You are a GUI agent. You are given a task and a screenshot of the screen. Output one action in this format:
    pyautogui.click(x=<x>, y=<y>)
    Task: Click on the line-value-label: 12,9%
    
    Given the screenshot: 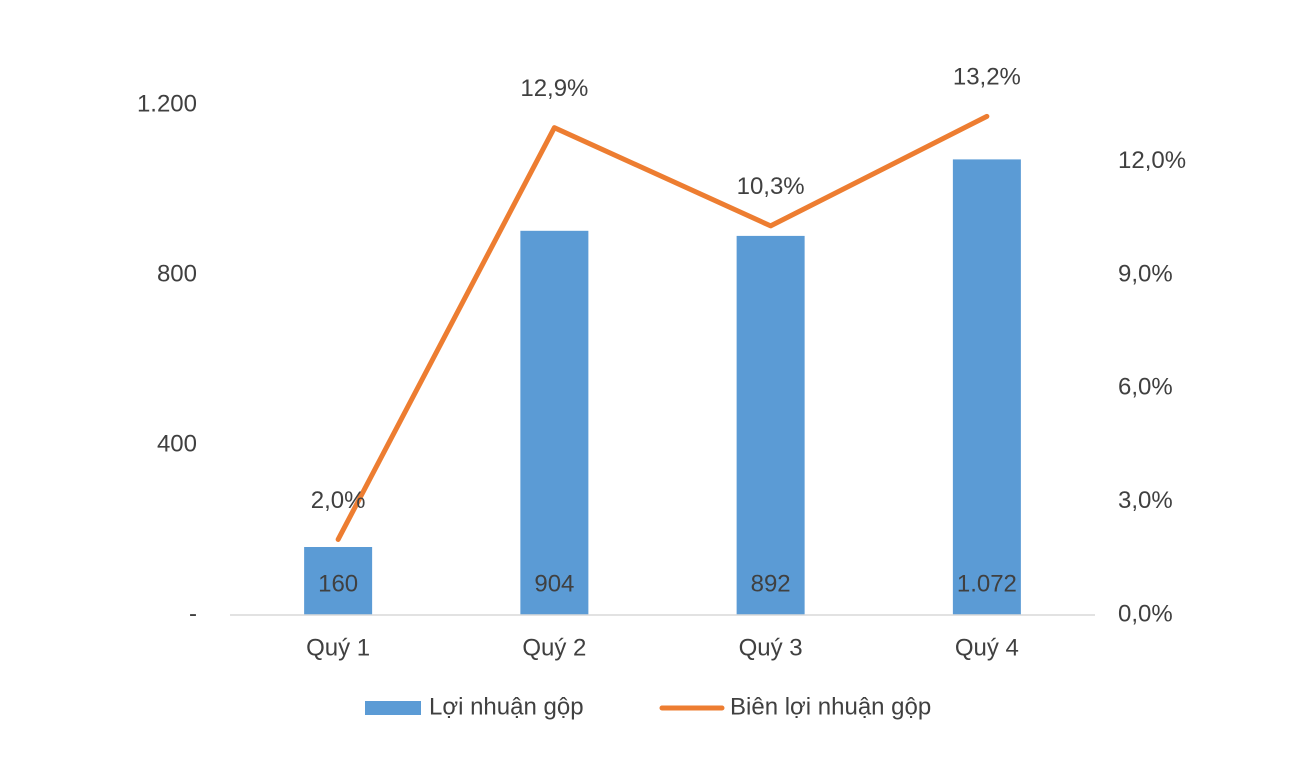 What is the action you would take?
    pyautogui.click(x=554, y=88)
    